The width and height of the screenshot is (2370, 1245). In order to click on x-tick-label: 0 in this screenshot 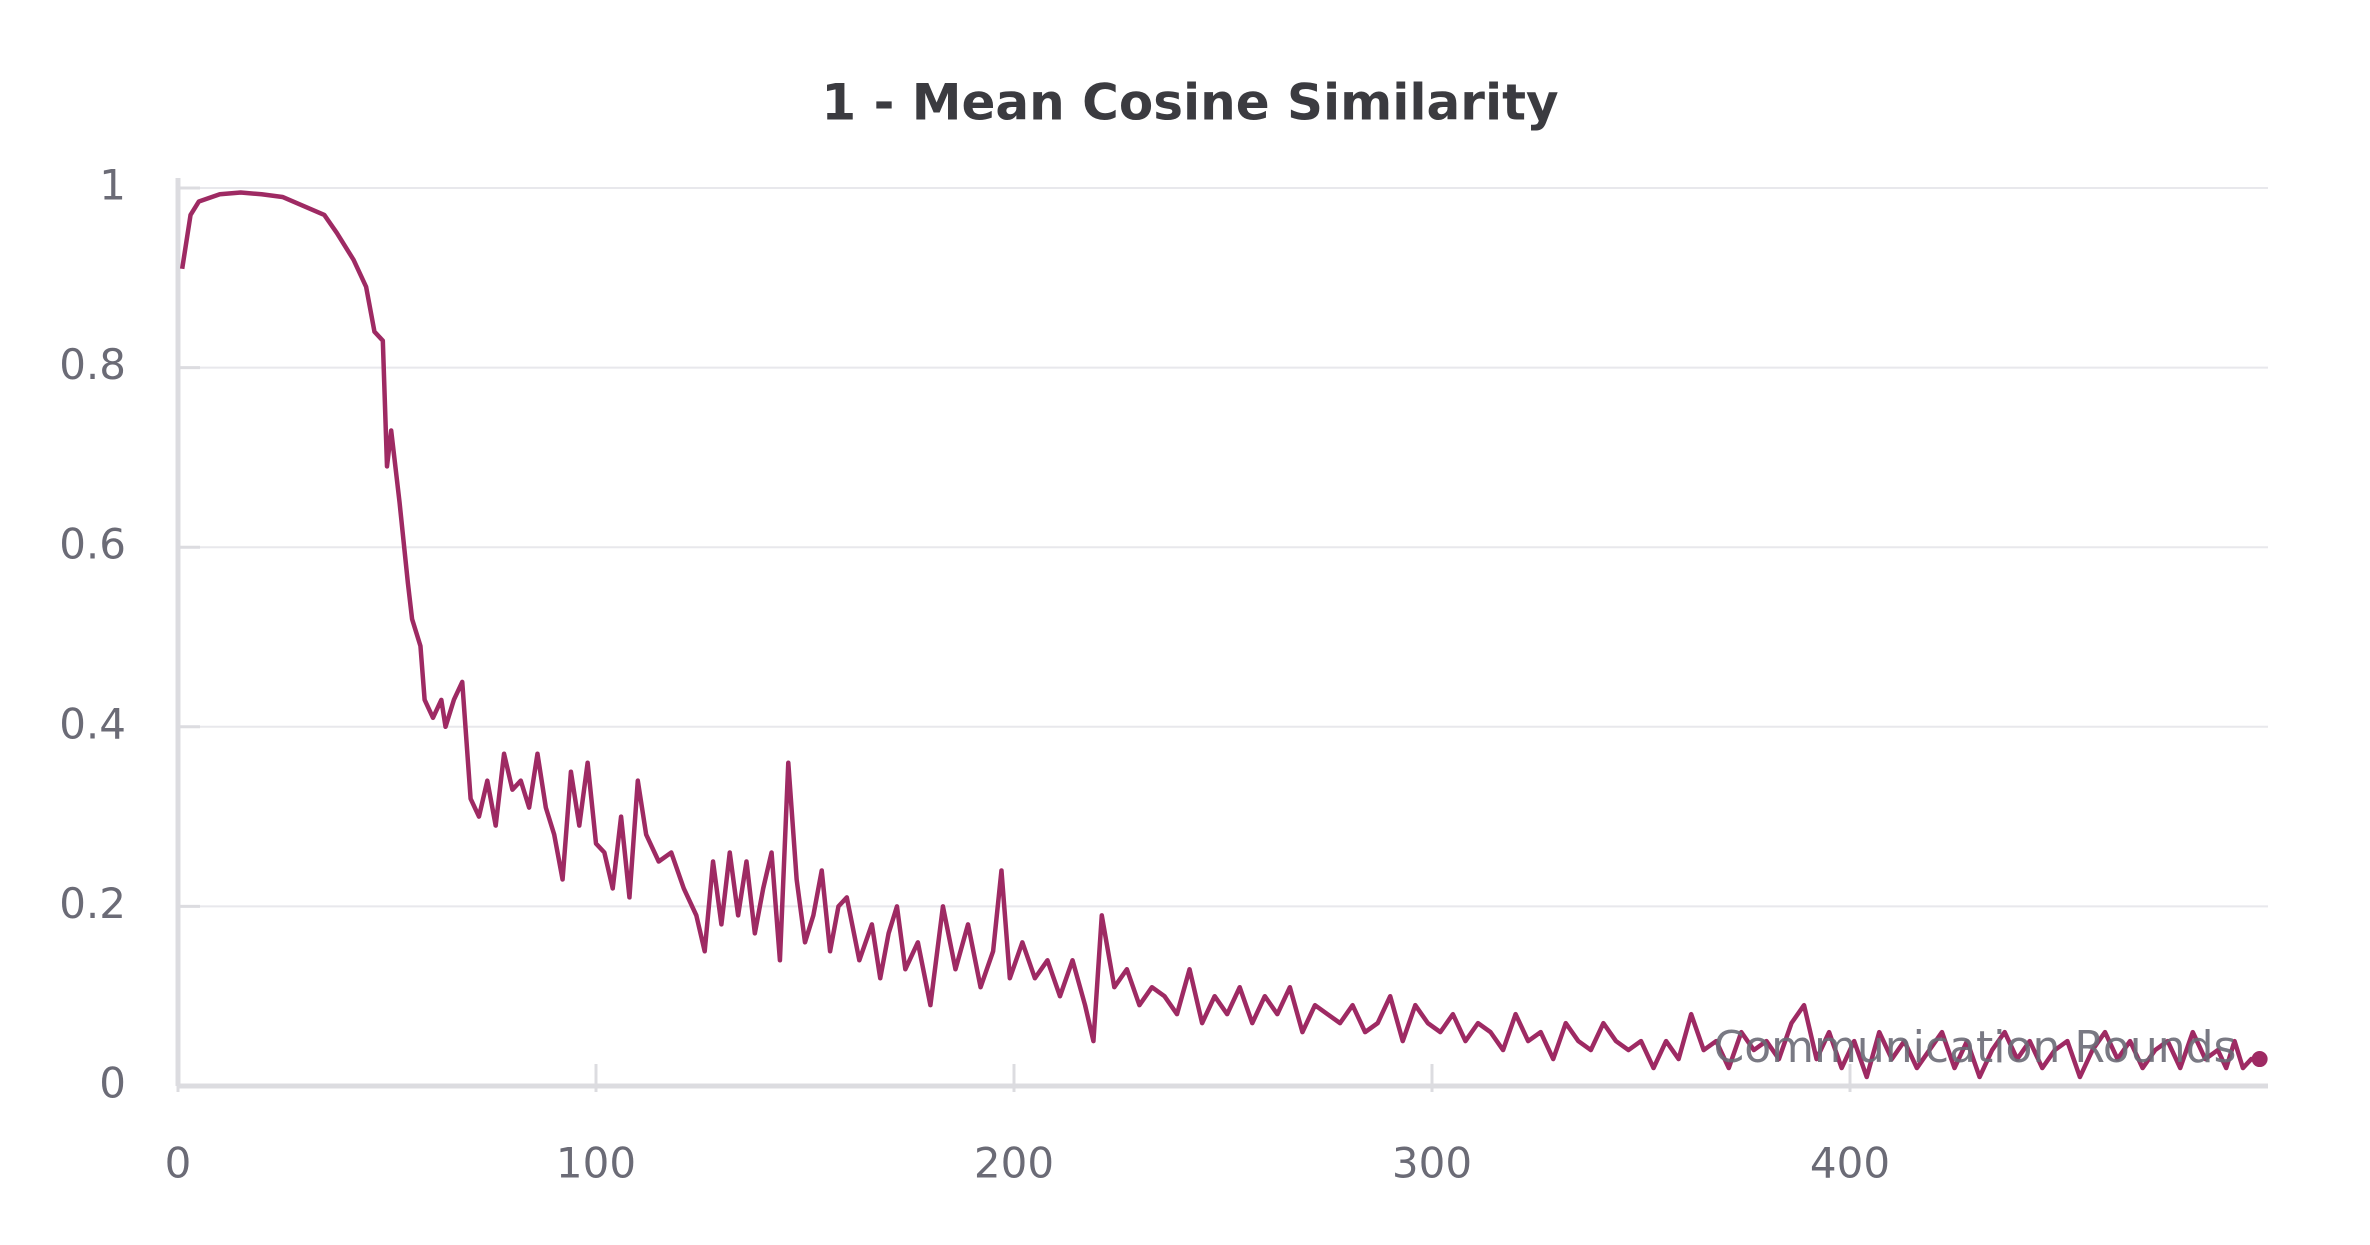, I will do `click(178, 1163)`.